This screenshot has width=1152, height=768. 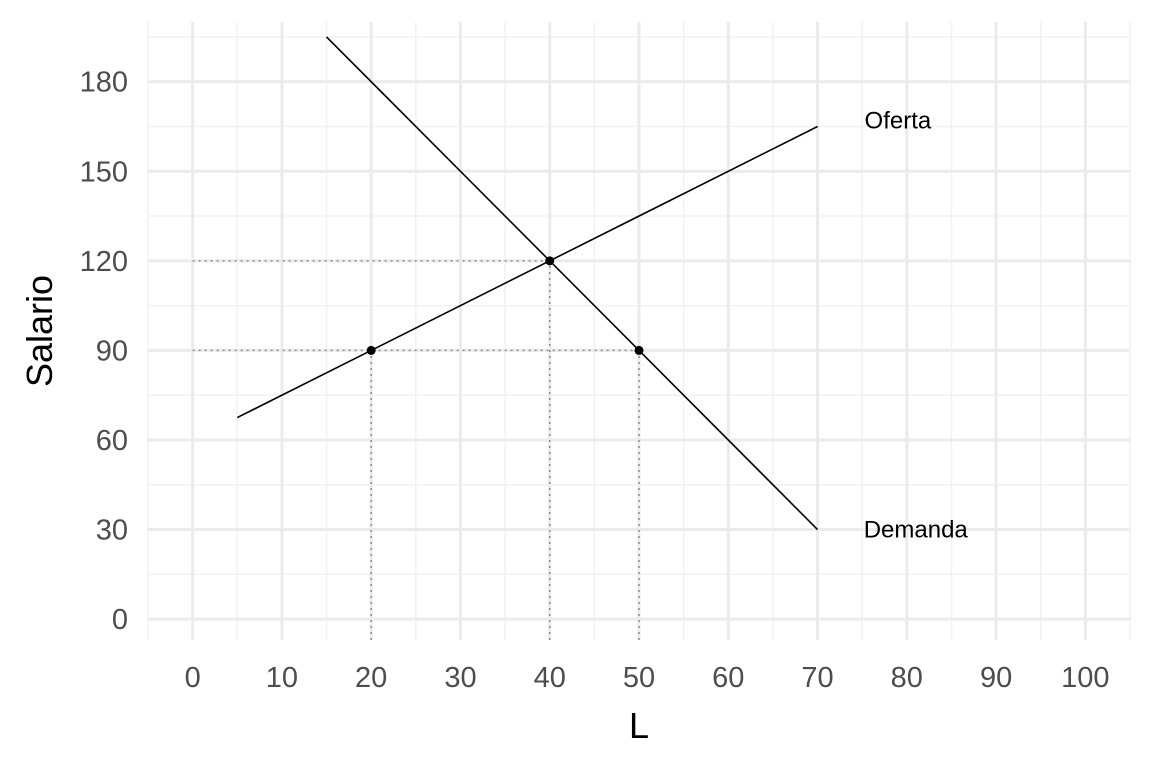 I want to click on x-tick-label: 10, so click(x=282, y=678).